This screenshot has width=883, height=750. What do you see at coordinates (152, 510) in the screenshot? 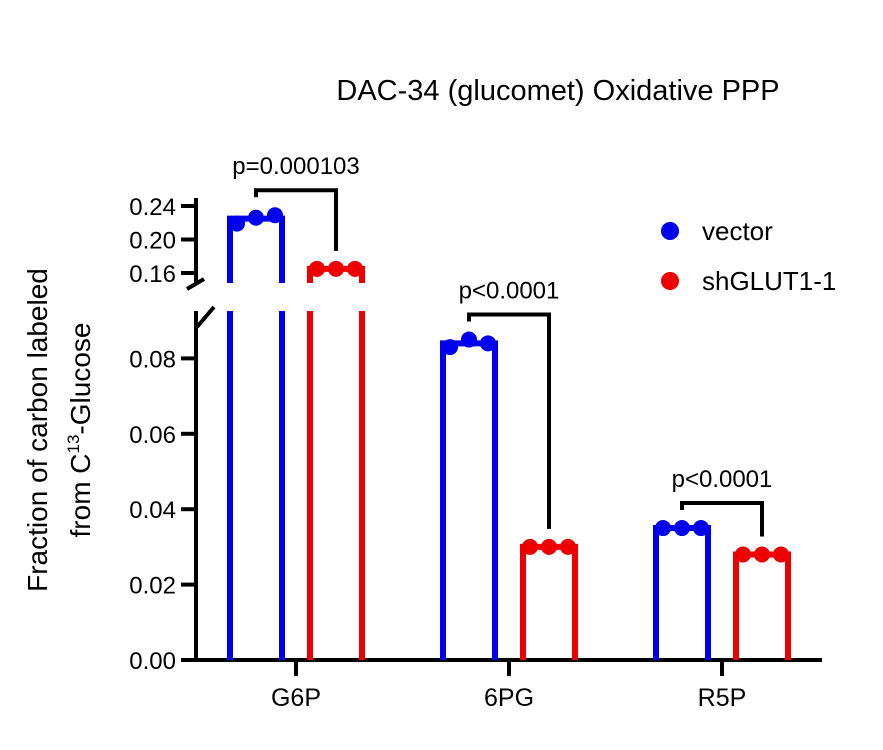
I see `y-tick-label: 0.04` at bounding box center [152, 510].